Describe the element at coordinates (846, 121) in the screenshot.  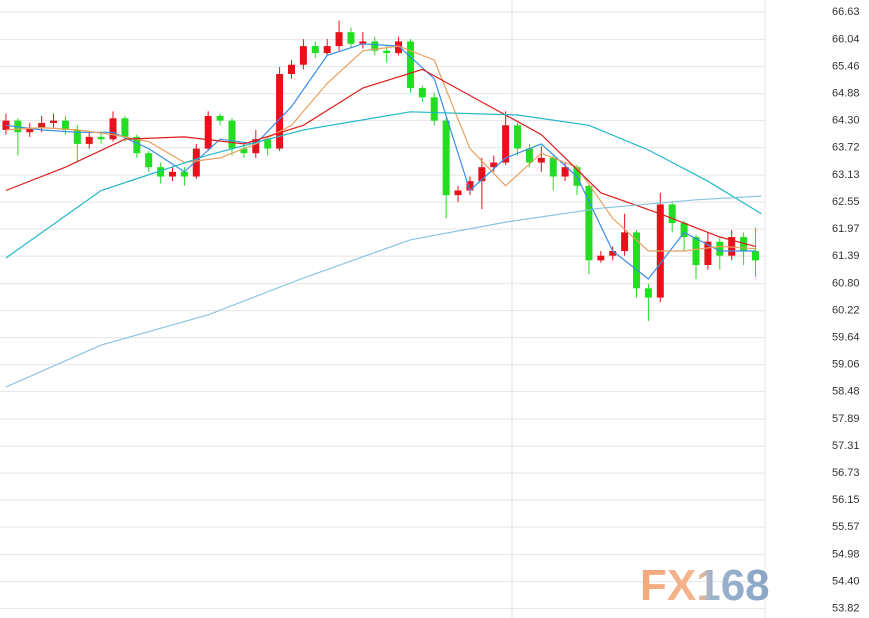
I see `y-tick-label: 64.30` at that location.